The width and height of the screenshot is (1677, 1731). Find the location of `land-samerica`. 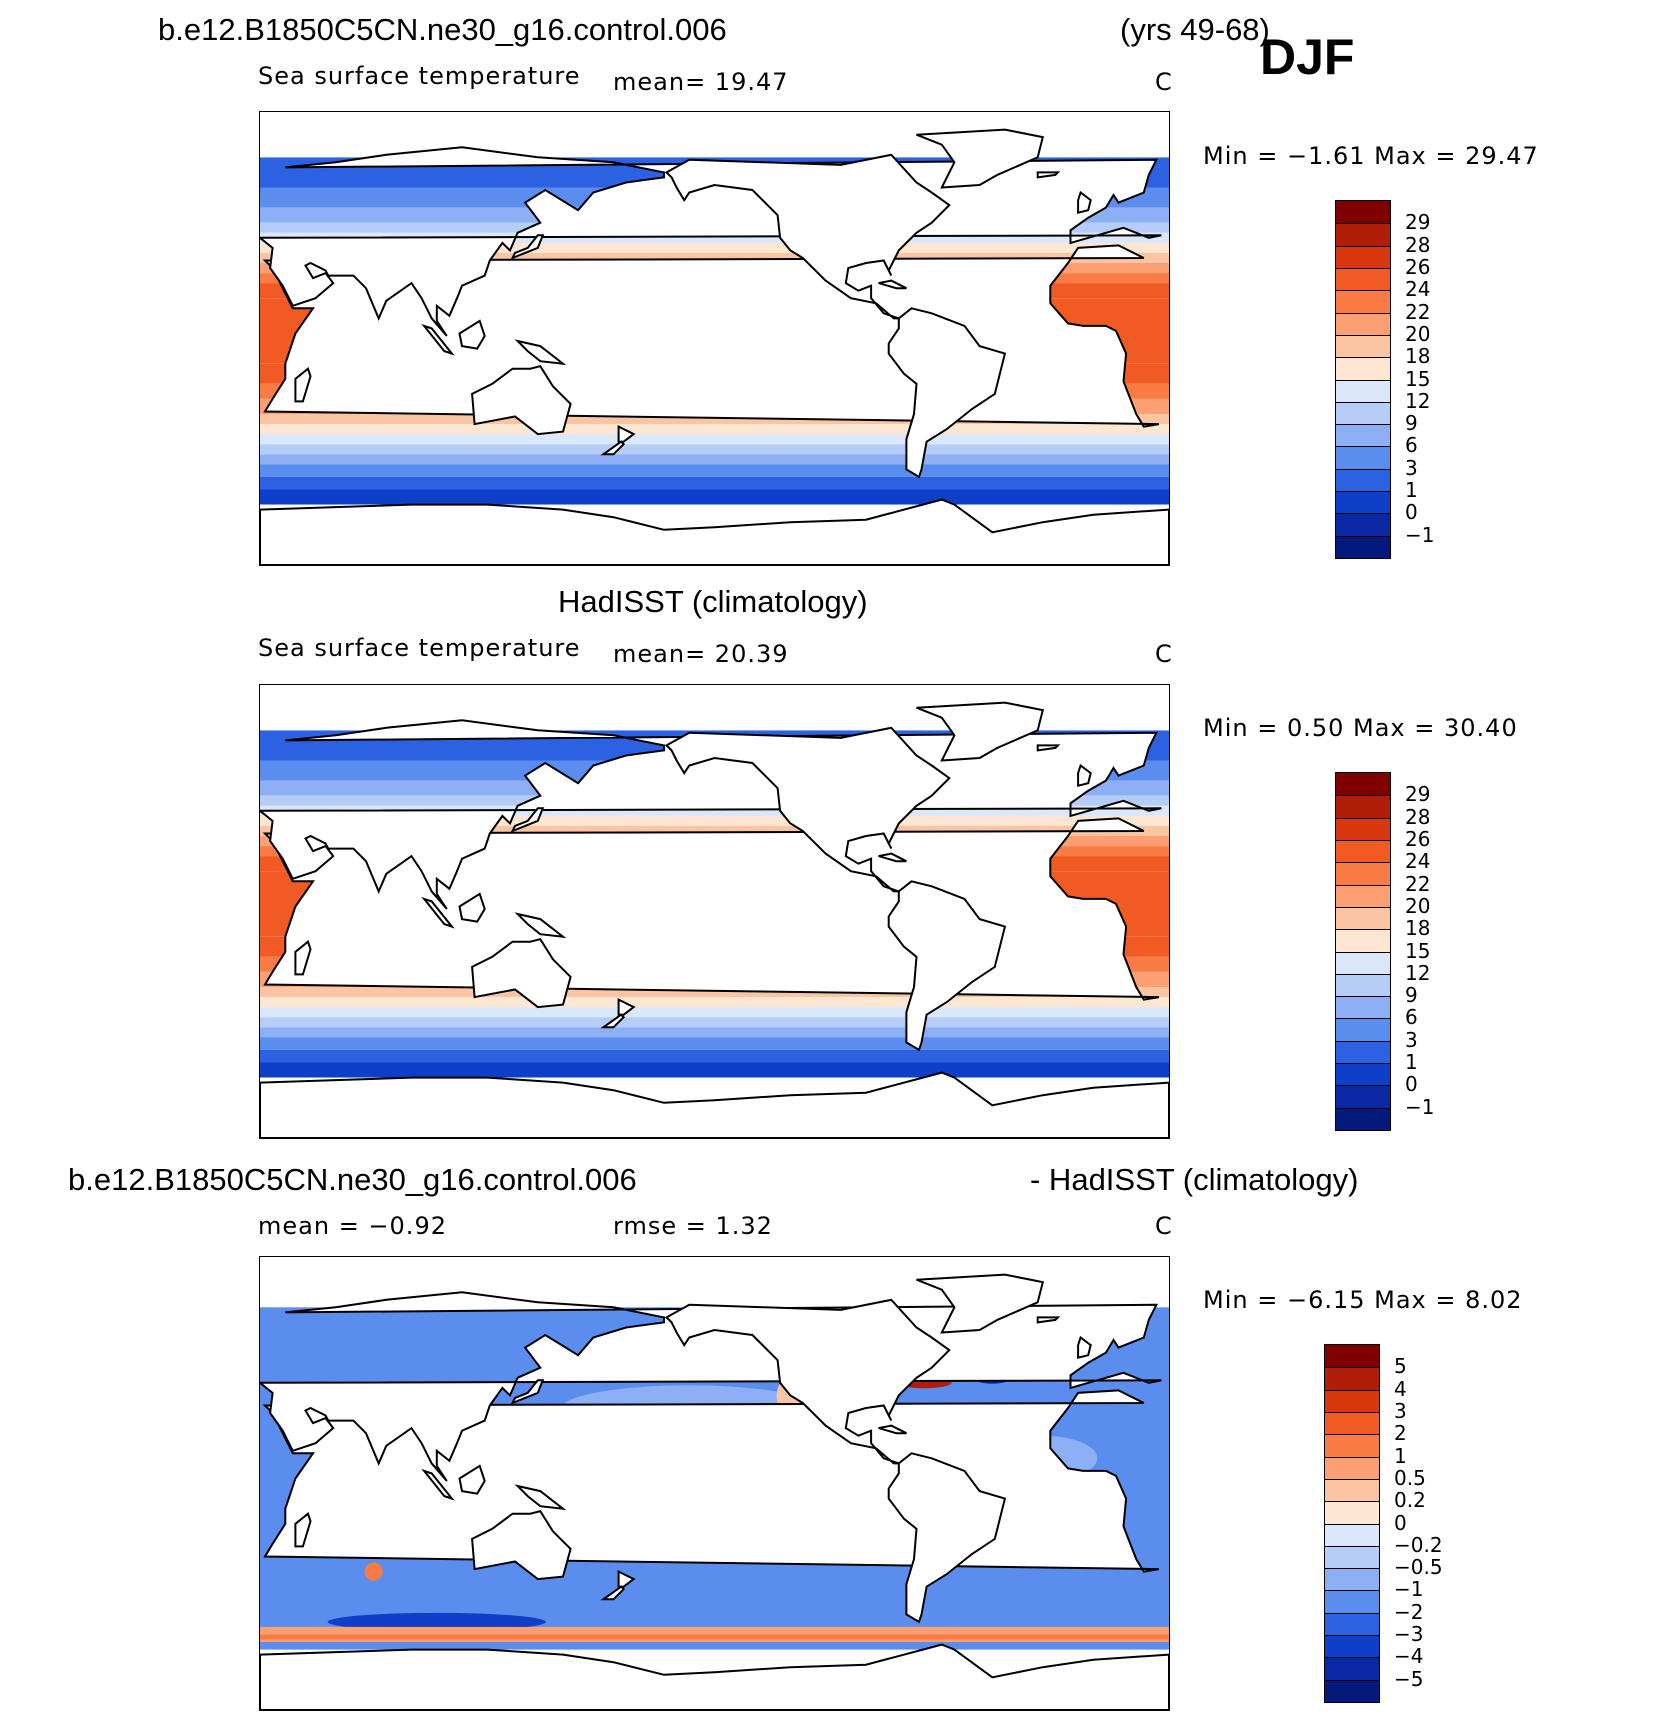

land-samerica is located at coordinates (947, 966).